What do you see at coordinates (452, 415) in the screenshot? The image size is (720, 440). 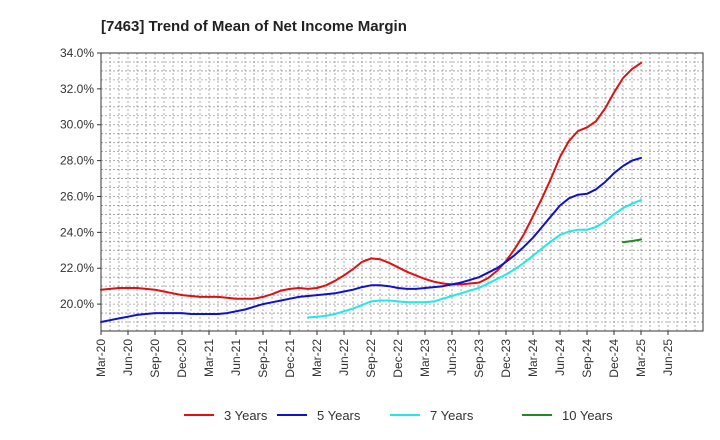 I see `legend-label: 7 Years` at bounding box center [452, 415].